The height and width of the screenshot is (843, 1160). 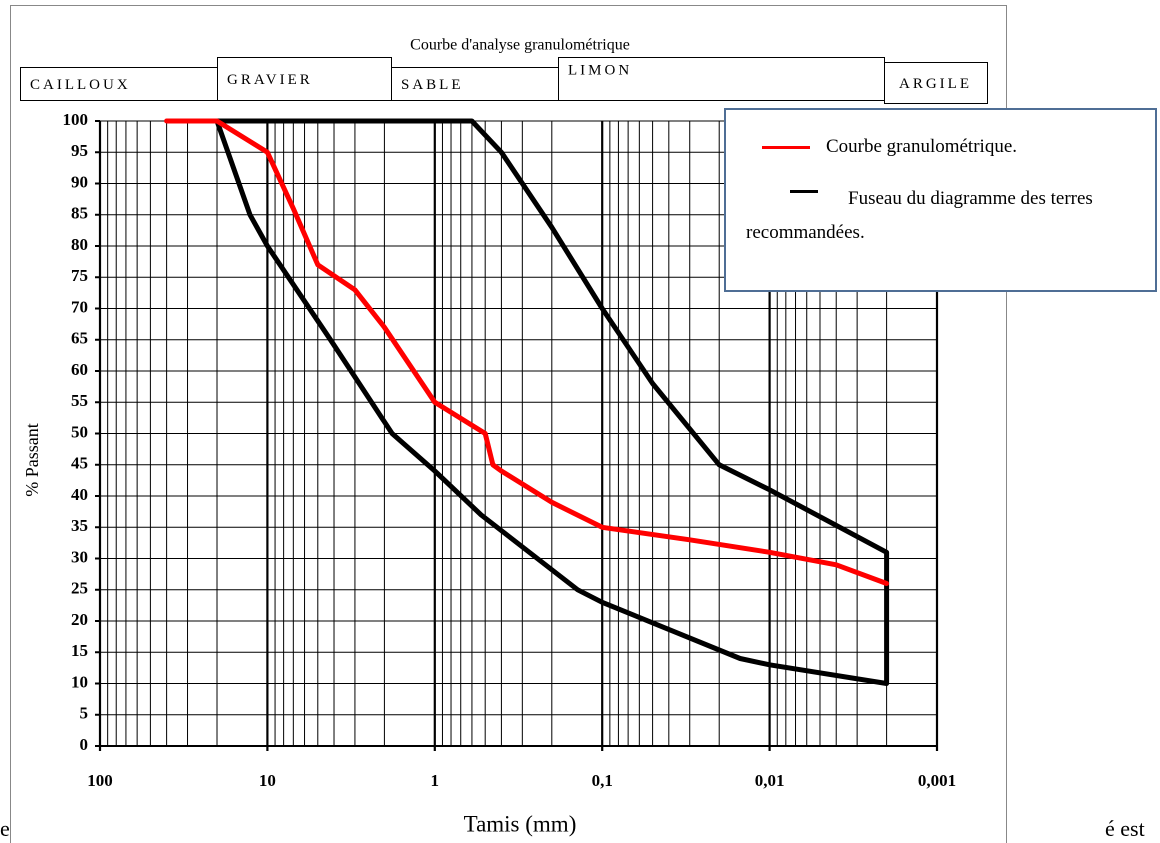 I want to click on y-tick-label: 35, so click(x=79, y=525).